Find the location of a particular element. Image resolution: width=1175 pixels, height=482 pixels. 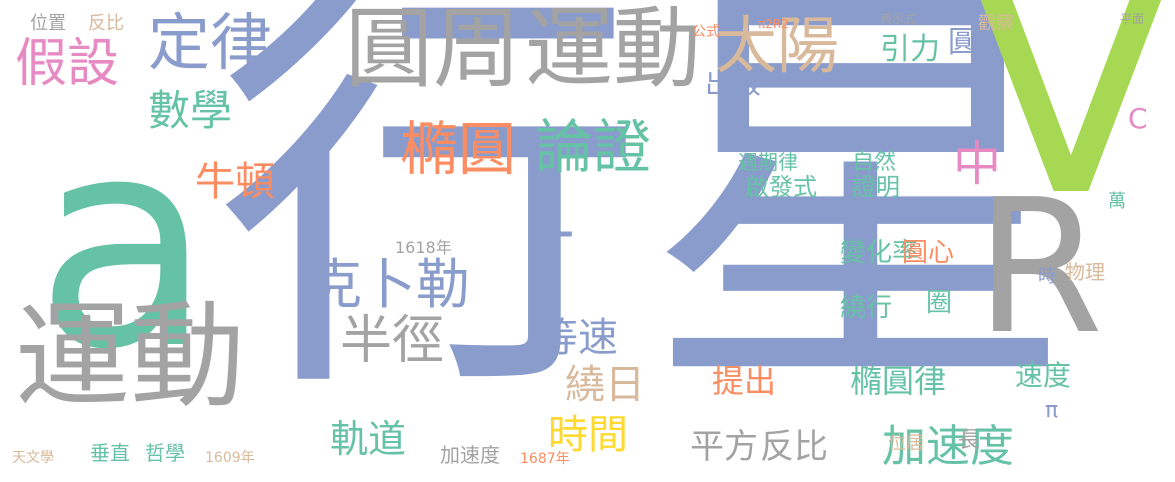

cloud-word-54: 速度 is located at coordinates (1043, 375).